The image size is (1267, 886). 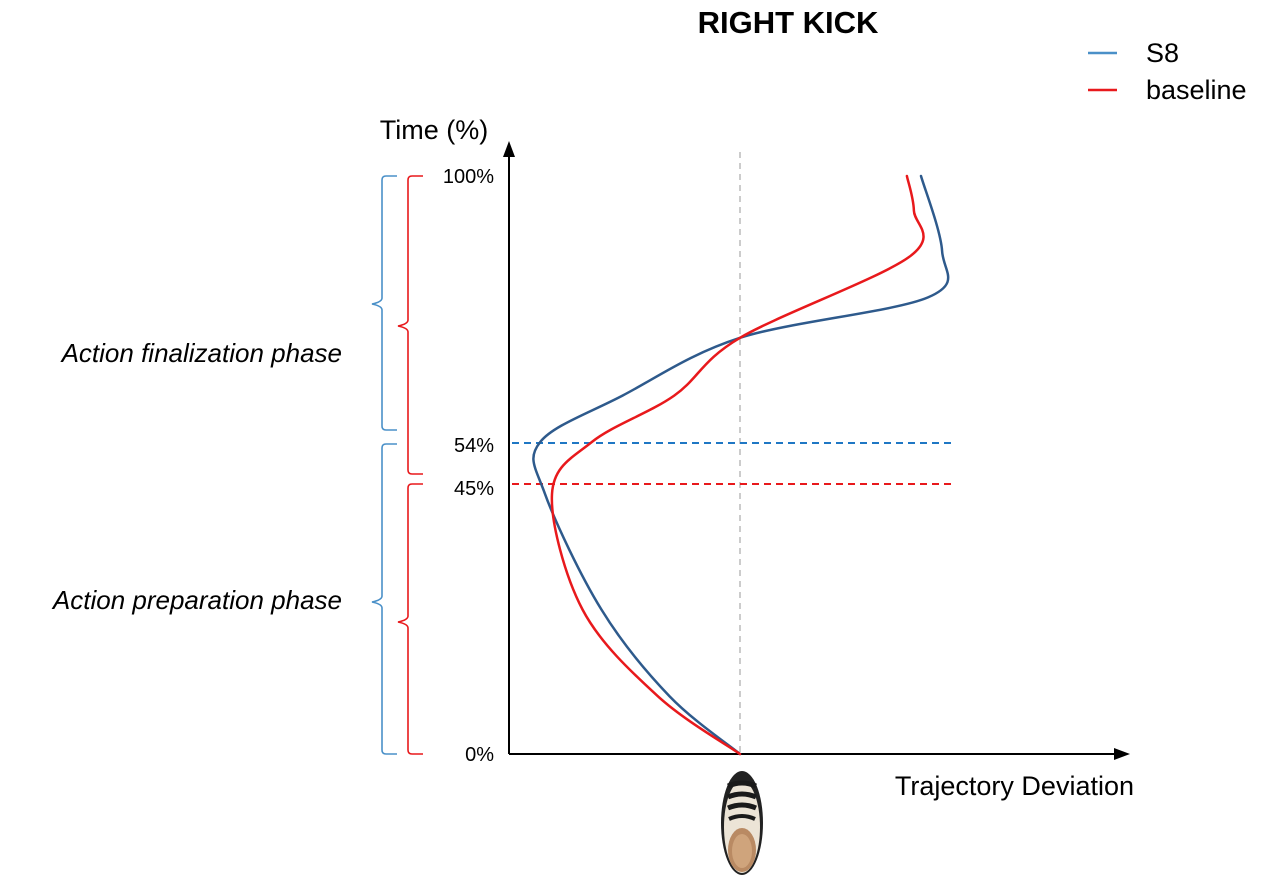 I want to click on legend-label-baseline: baseline, so click(x=1196, y=90).